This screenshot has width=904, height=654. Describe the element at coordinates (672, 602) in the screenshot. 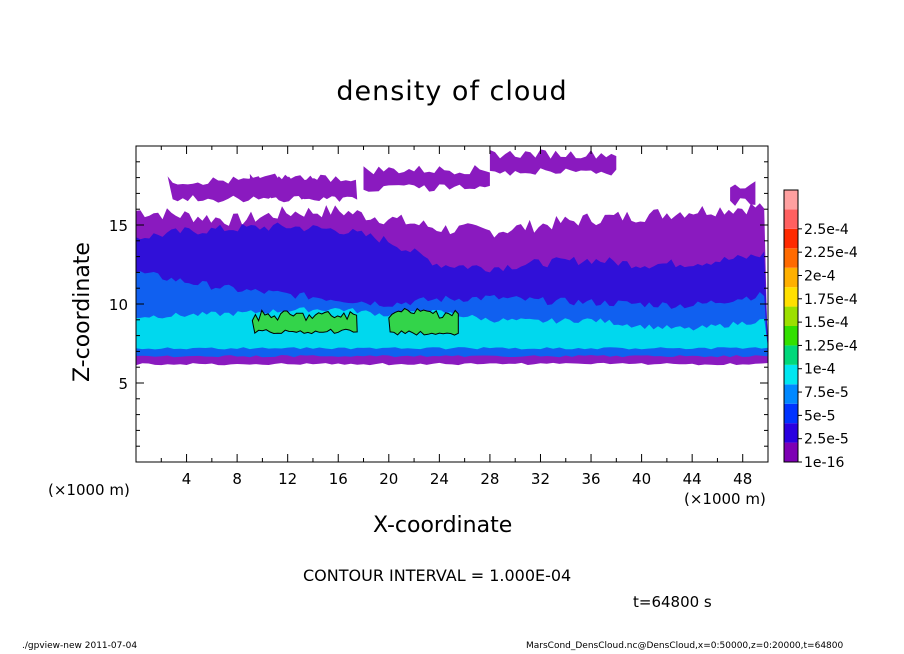

I see `time-label: t=64800 s` at that location.